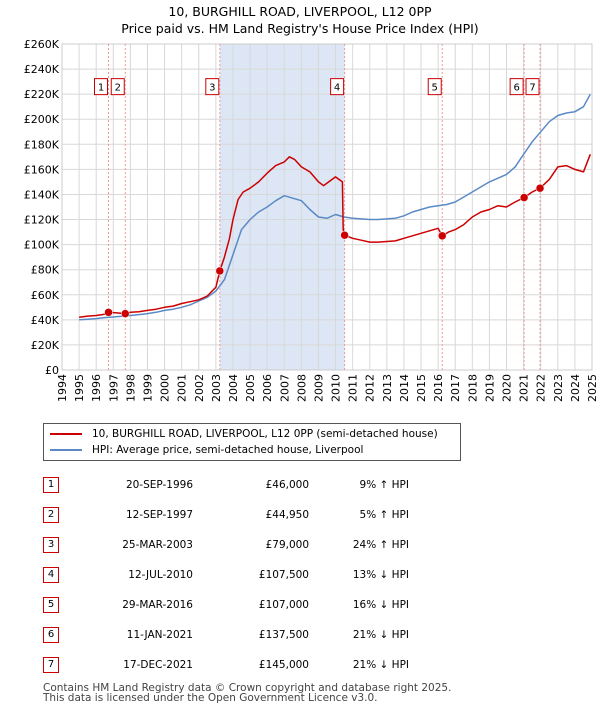 This screenshot has width=600, height=710. What do you see at coordinates (380, 605) in the screenshot?
I see `sale-hpi-change: 16% ↓ HPI` at bounding box center [380, 605].